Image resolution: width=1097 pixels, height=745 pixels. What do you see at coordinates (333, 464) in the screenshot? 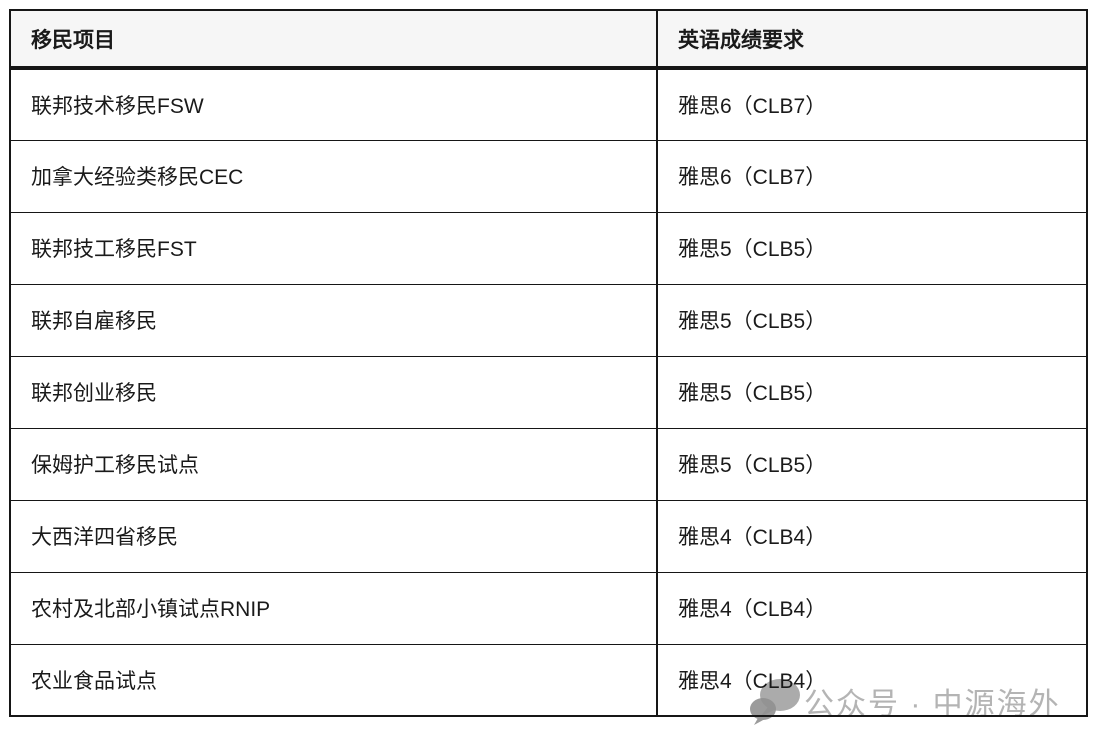
I see `program-cell: 保姆护工移民试点` at bounding box center [333, 464].